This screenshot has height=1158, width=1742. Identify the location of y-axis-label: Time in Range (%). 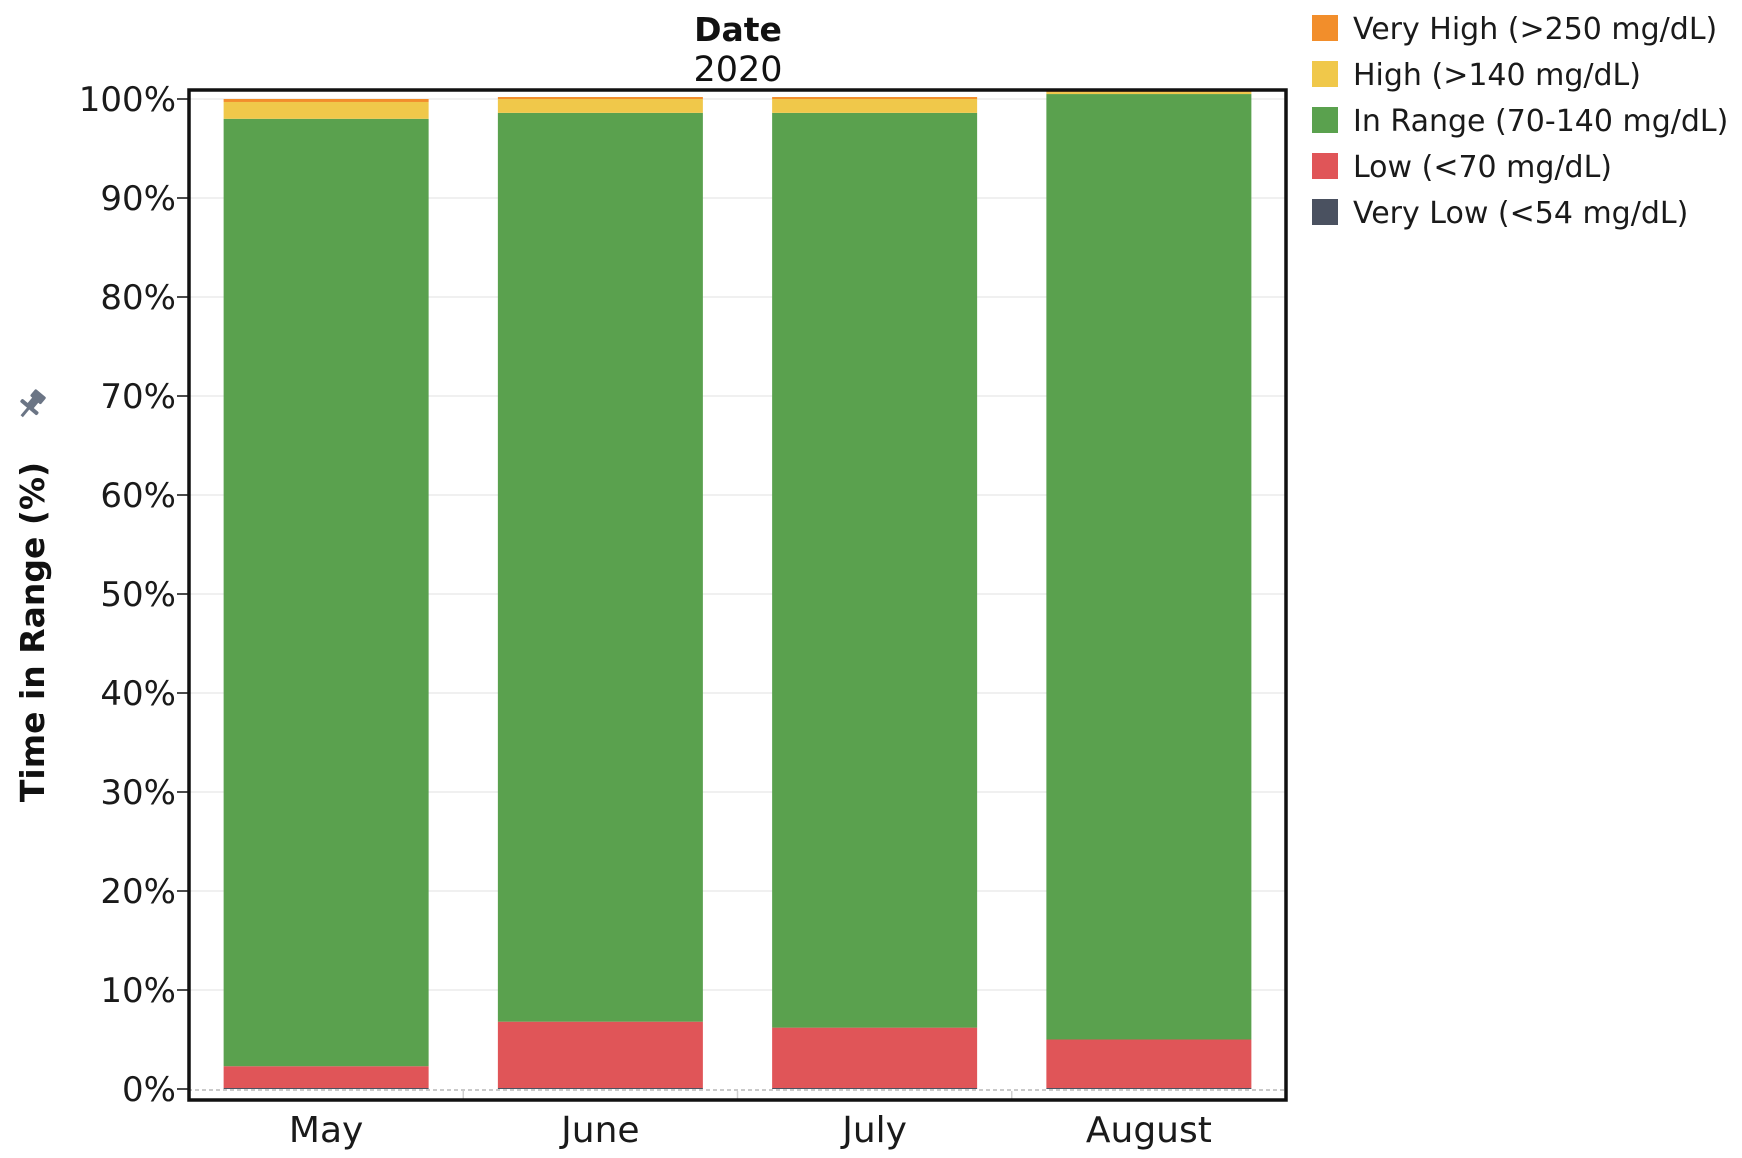
(32, 632).